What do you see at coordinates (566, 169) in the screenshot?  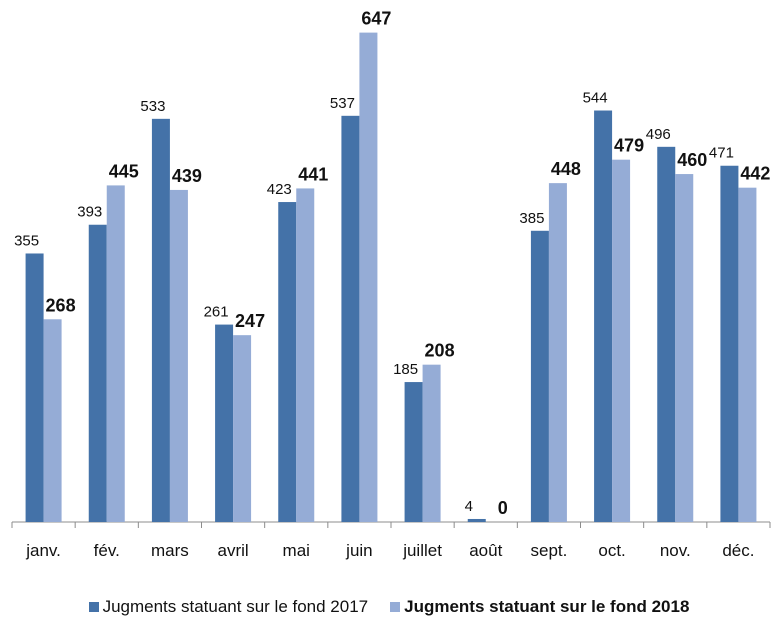 I see `data-label-2018-8: 448` at bounding box center [566, 169].